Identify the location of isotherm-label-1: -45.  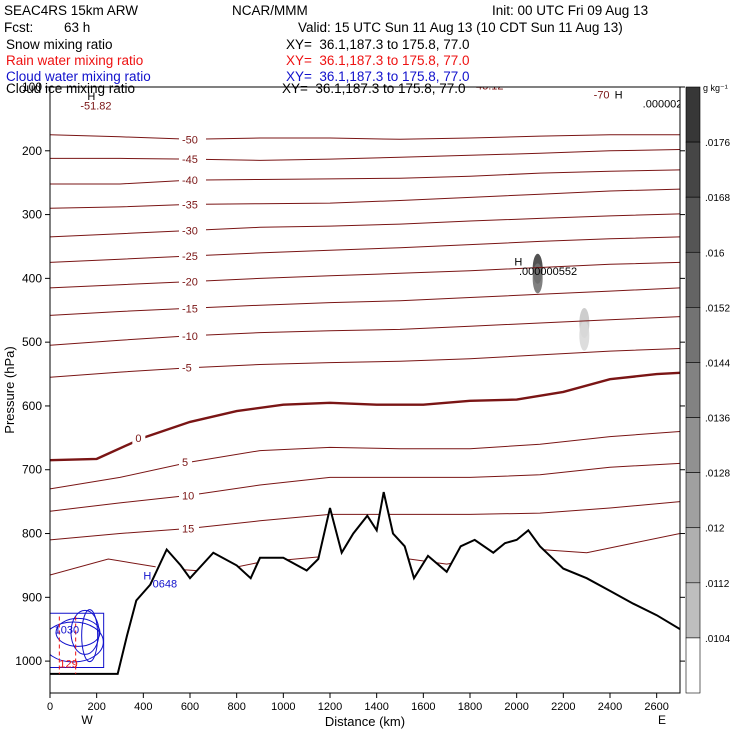
(190, 160).